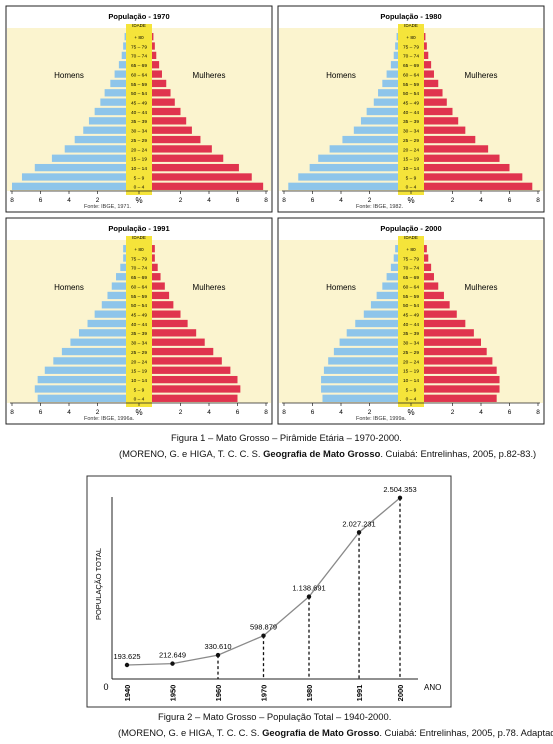 The height and width of the screenshot is (744, 553). I want to click on age-band, so click(139, 109).